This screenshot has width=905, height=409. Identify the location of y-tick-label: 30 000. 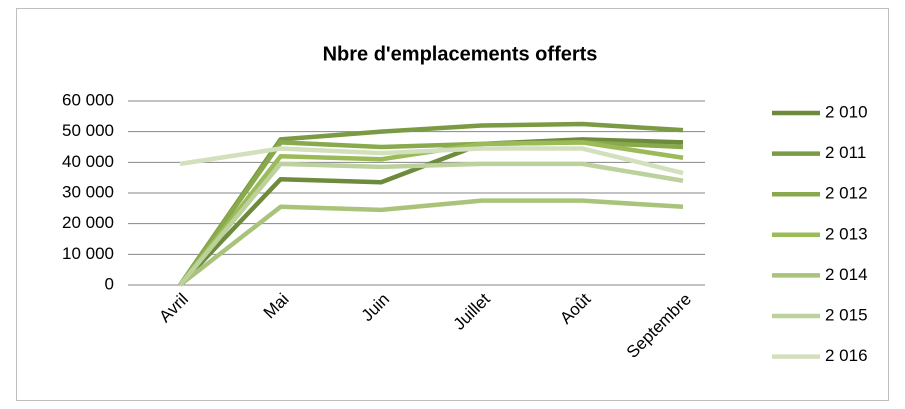
(88, 191).